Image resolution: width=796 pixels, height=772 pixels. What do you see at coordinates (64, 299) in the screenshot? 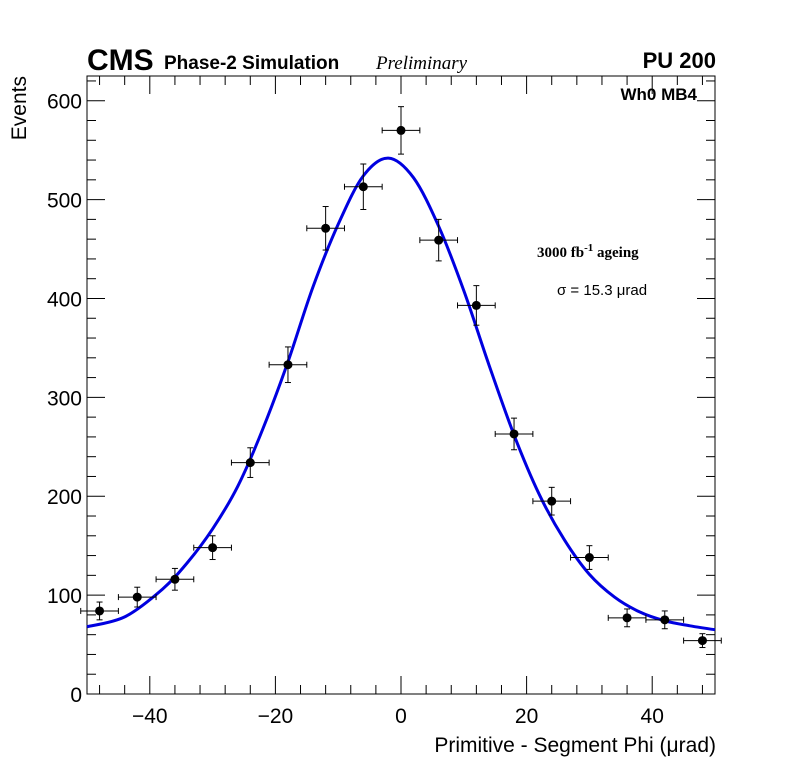
I see `y-tick-label: 400` at bounding box center [64, 299].